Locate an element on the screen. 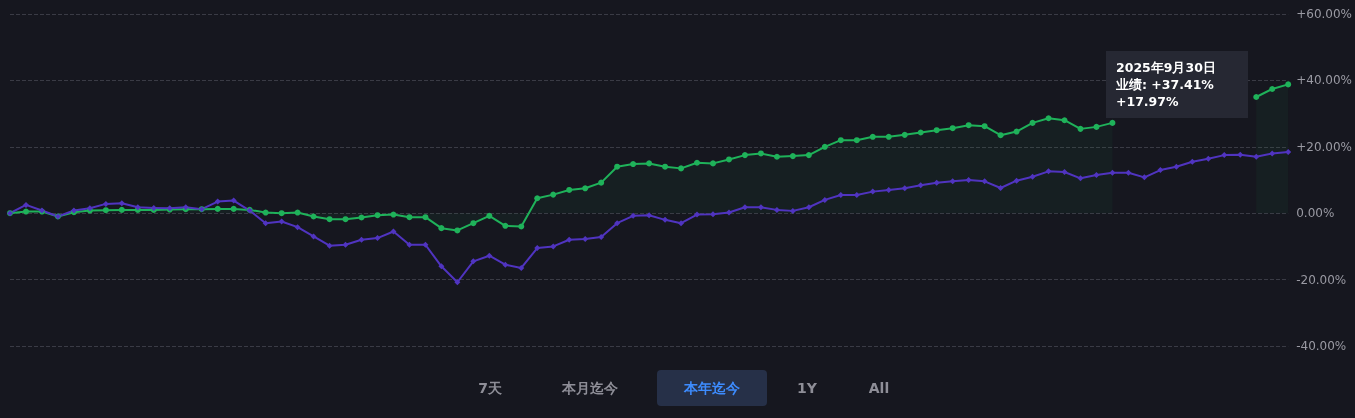 The image size is (1355, 418). y-tick-label: +60.00% is located at coordinates (1324, 14).